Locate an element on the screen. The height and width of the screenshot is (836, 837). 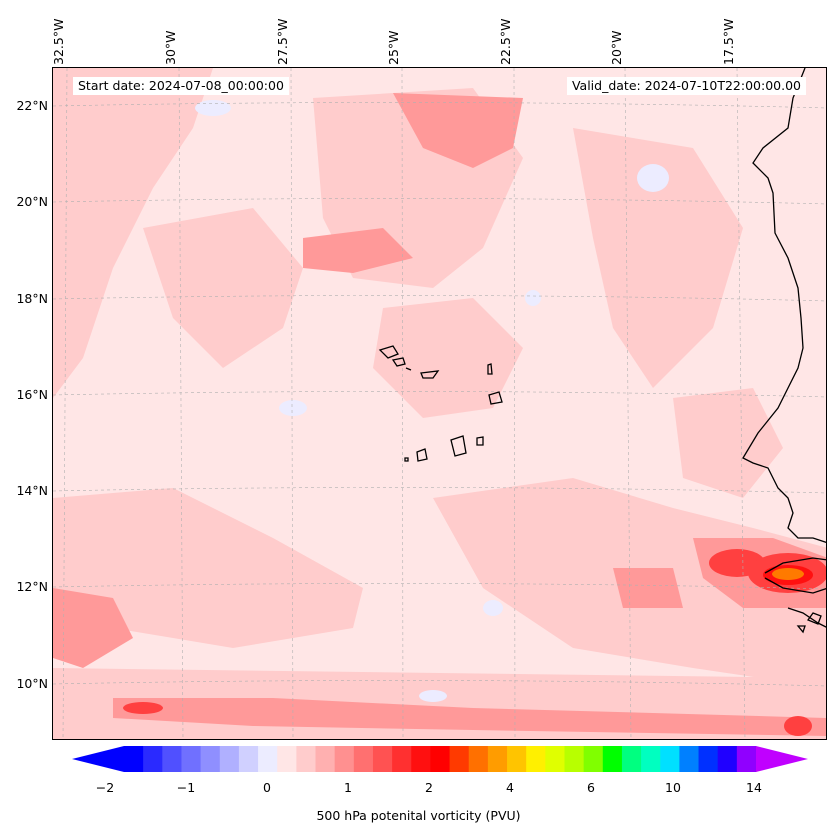
colorbar-tick-4: 1 is located at coordinates (348, 787).